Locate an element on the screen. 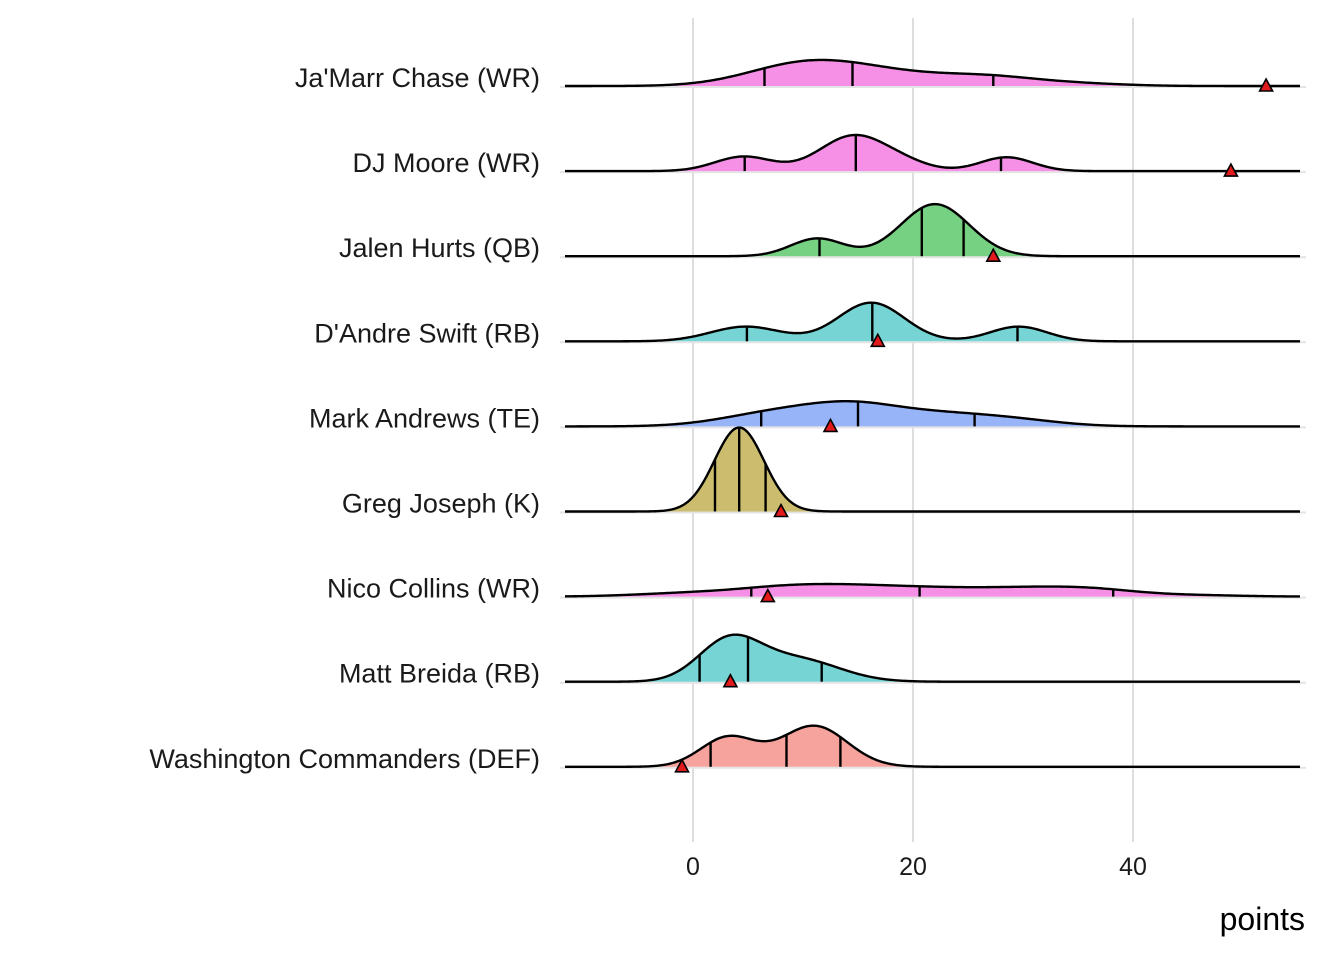 This screenshot has width=1344, height=960. ridge-nico-collins-wr is located at coordinates (932, 592).